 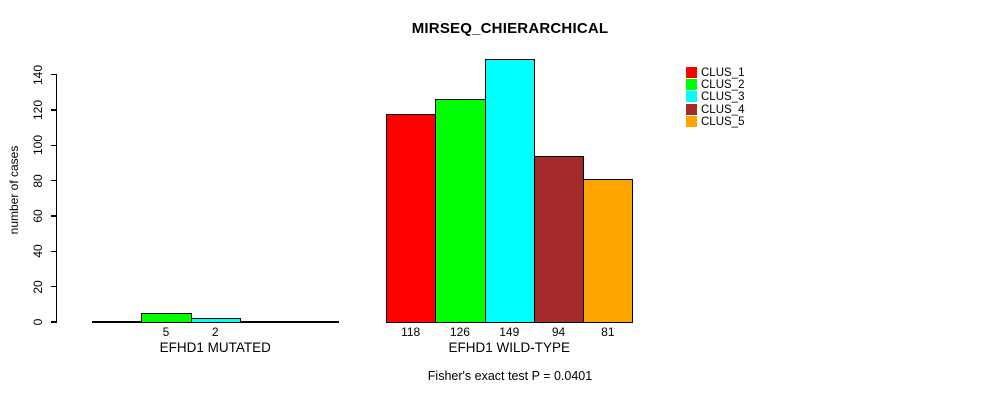 What do you see at coordinates (57, 198) in the screenshot?
I see `y-axis-line` at bounding box center [57, 198].